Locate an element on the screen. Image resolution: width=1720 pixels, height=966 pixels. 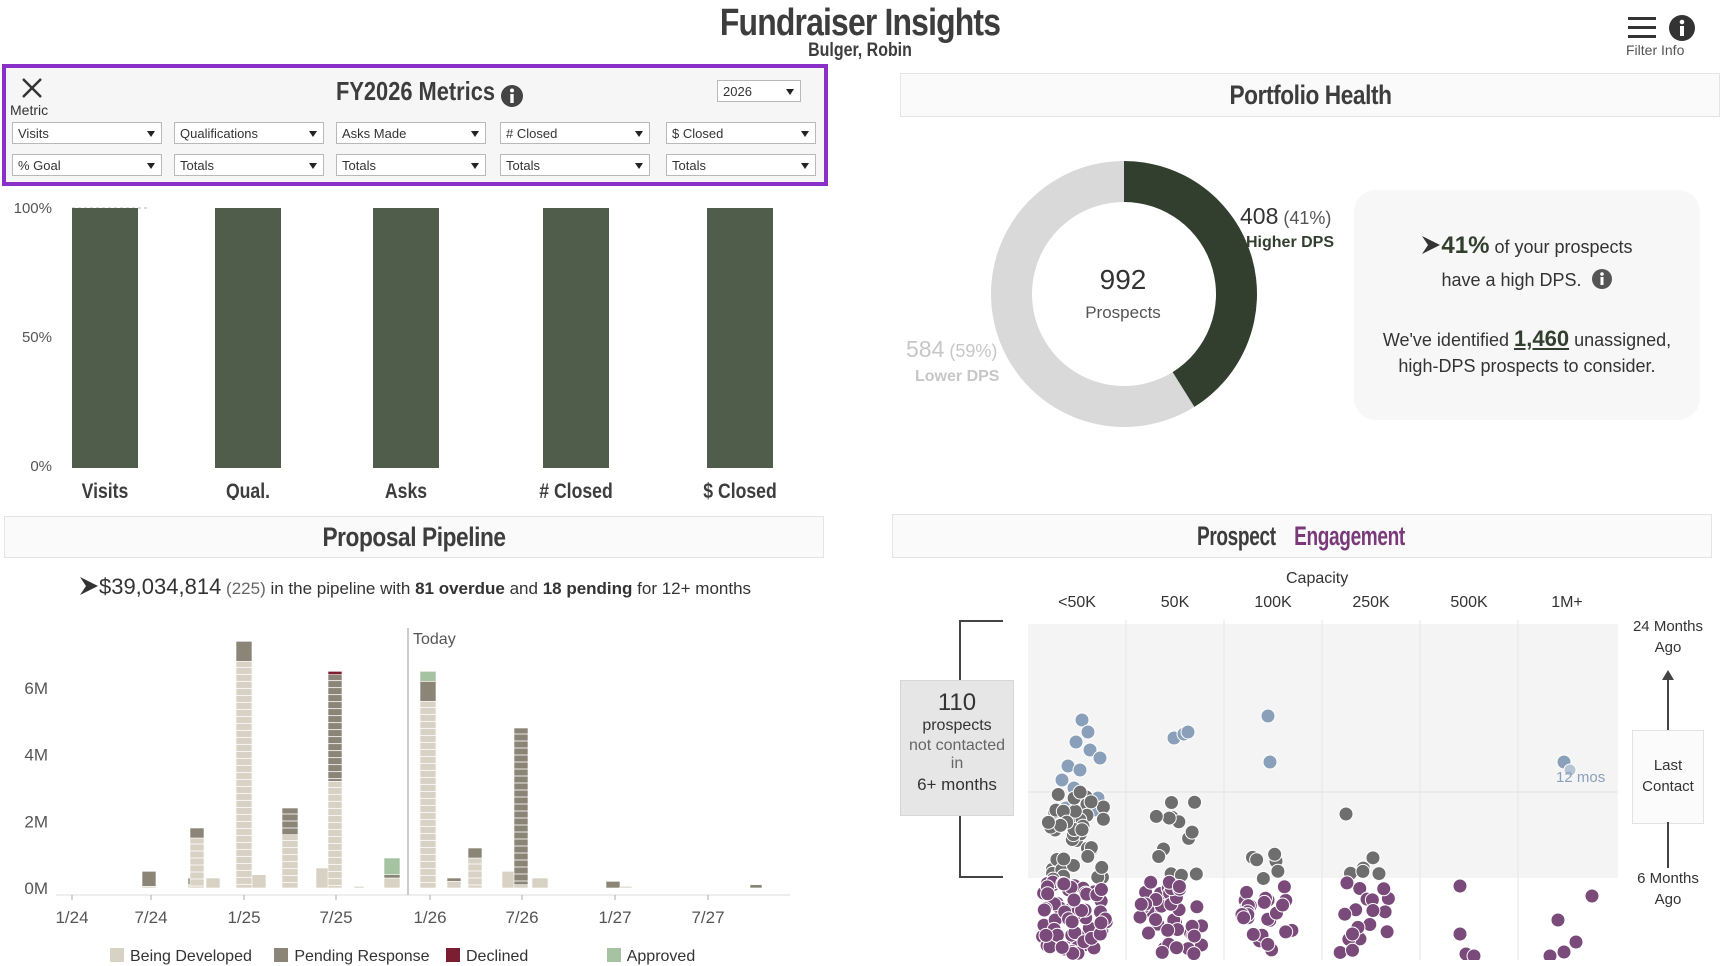
legend-item-pending-response: Pending Response is located at coordinates (352, 956).